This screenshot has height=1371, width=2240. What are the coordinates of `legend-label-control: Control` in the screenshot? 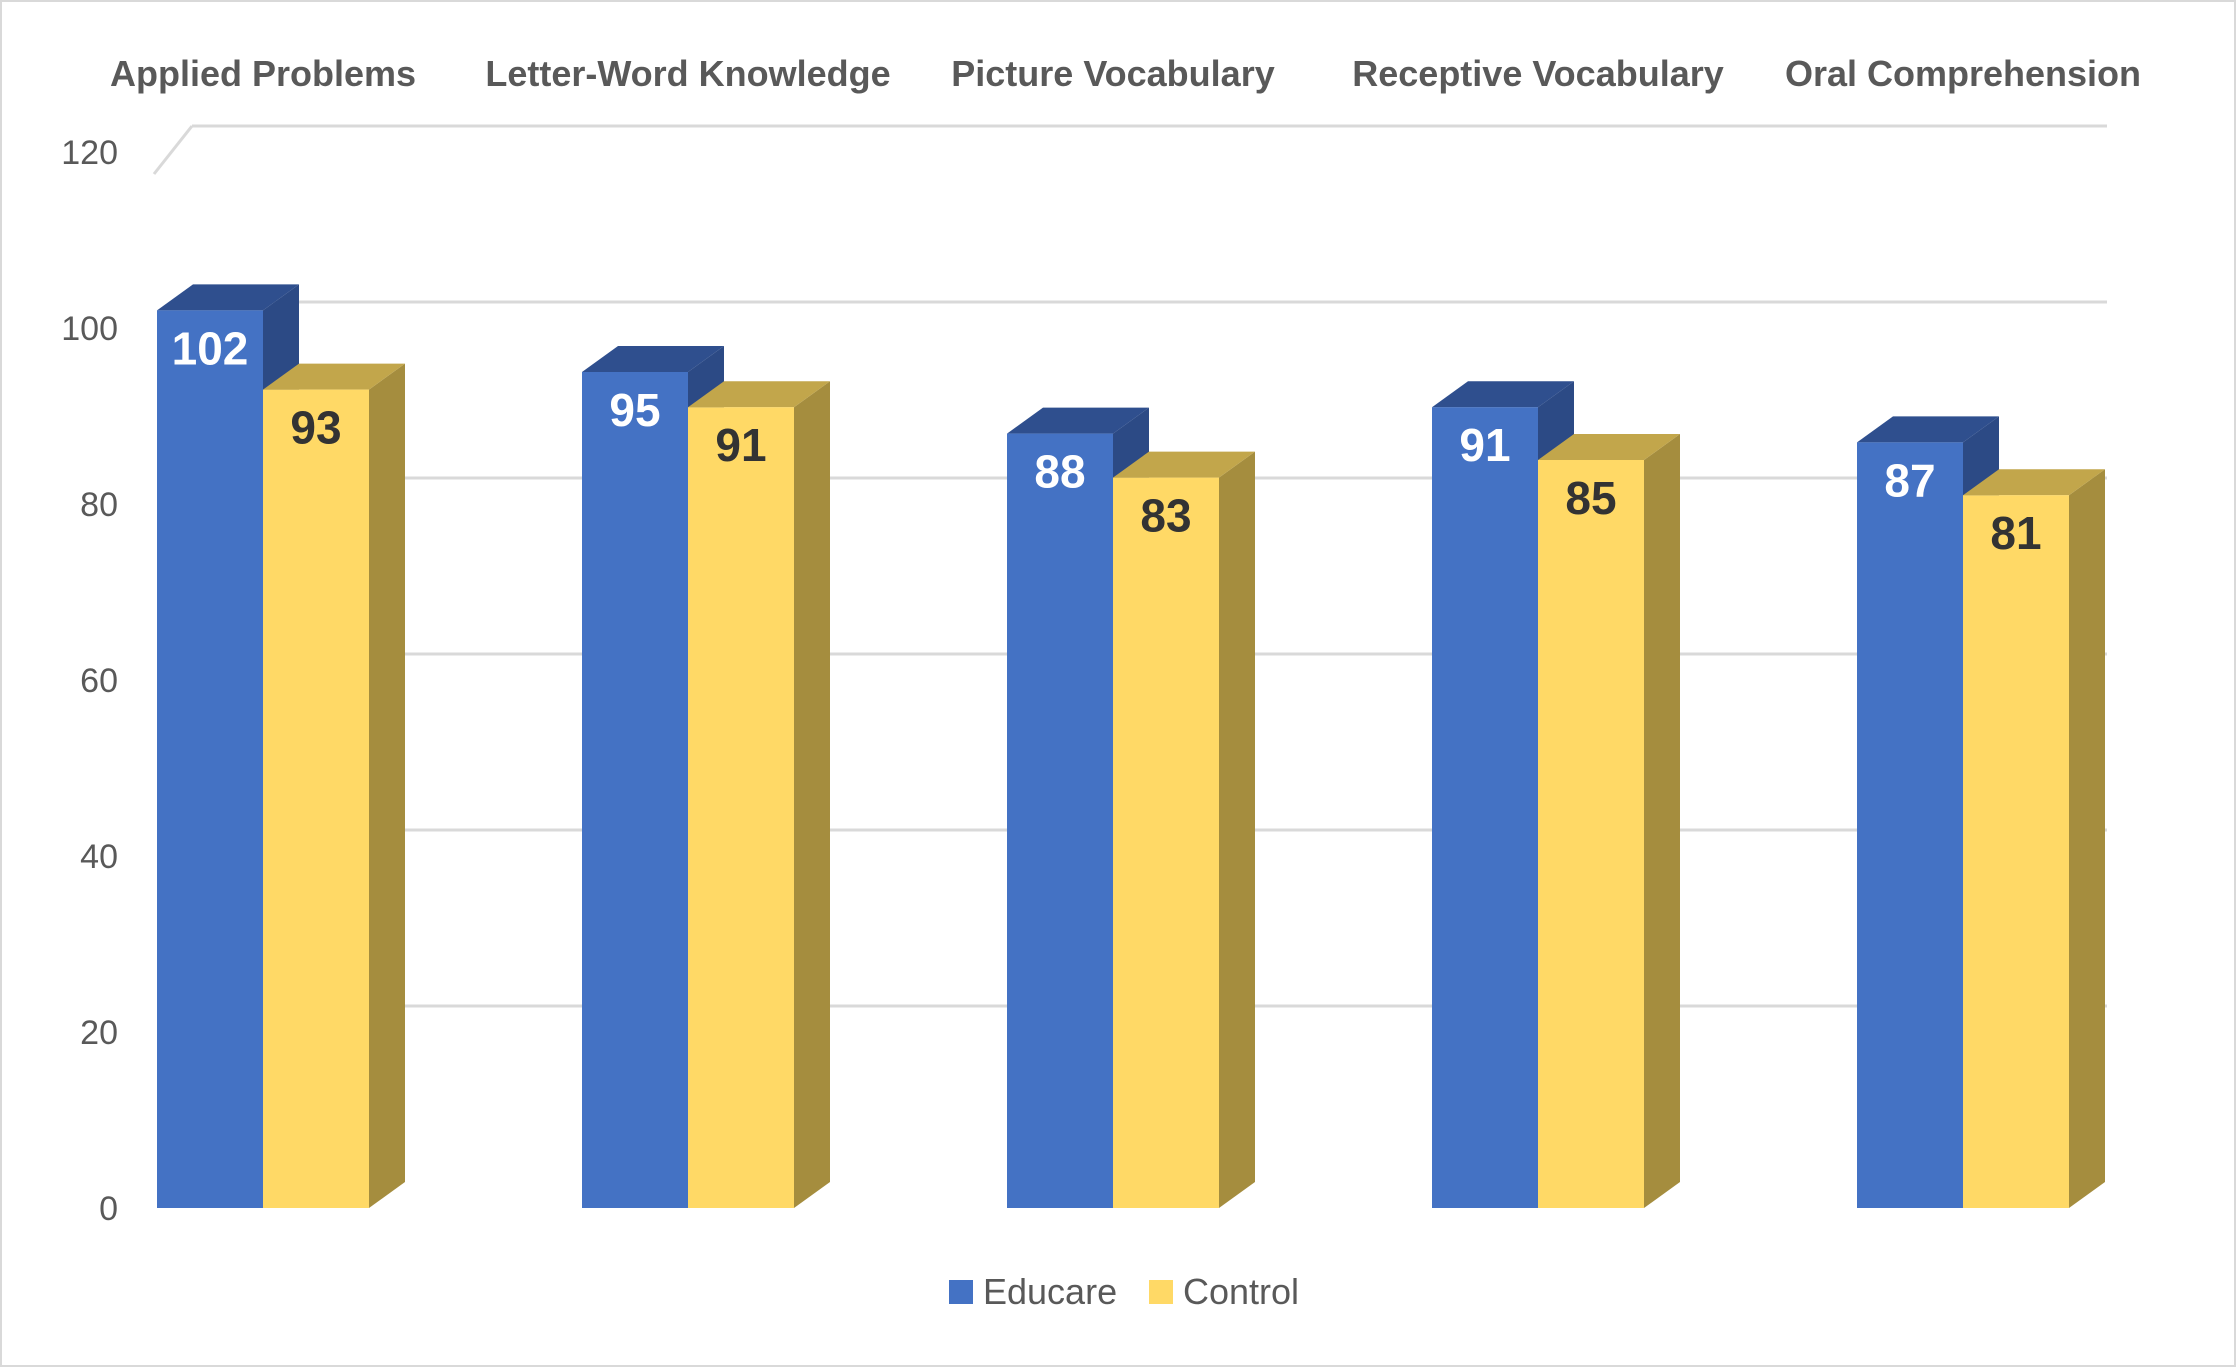 It's located at (1241, 1291).